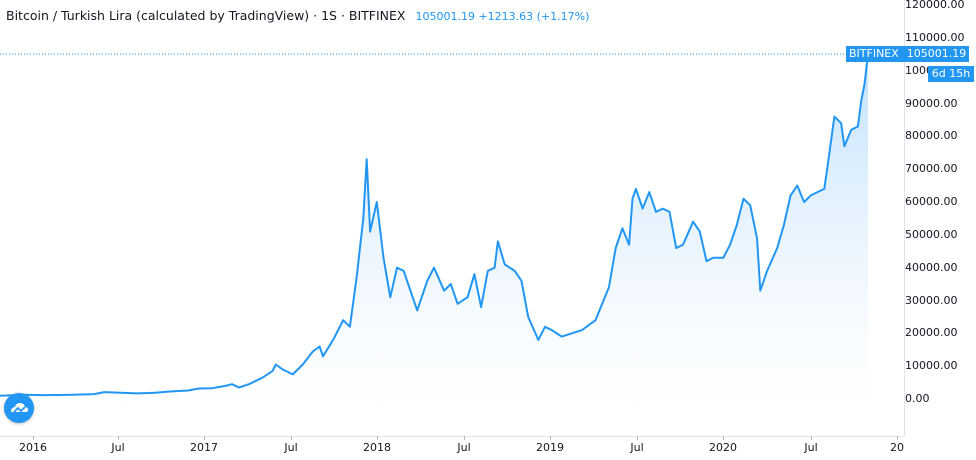  I want to click on last-price-change: 105001.19 +1213.63 (+1.17%), so click(502, 16).